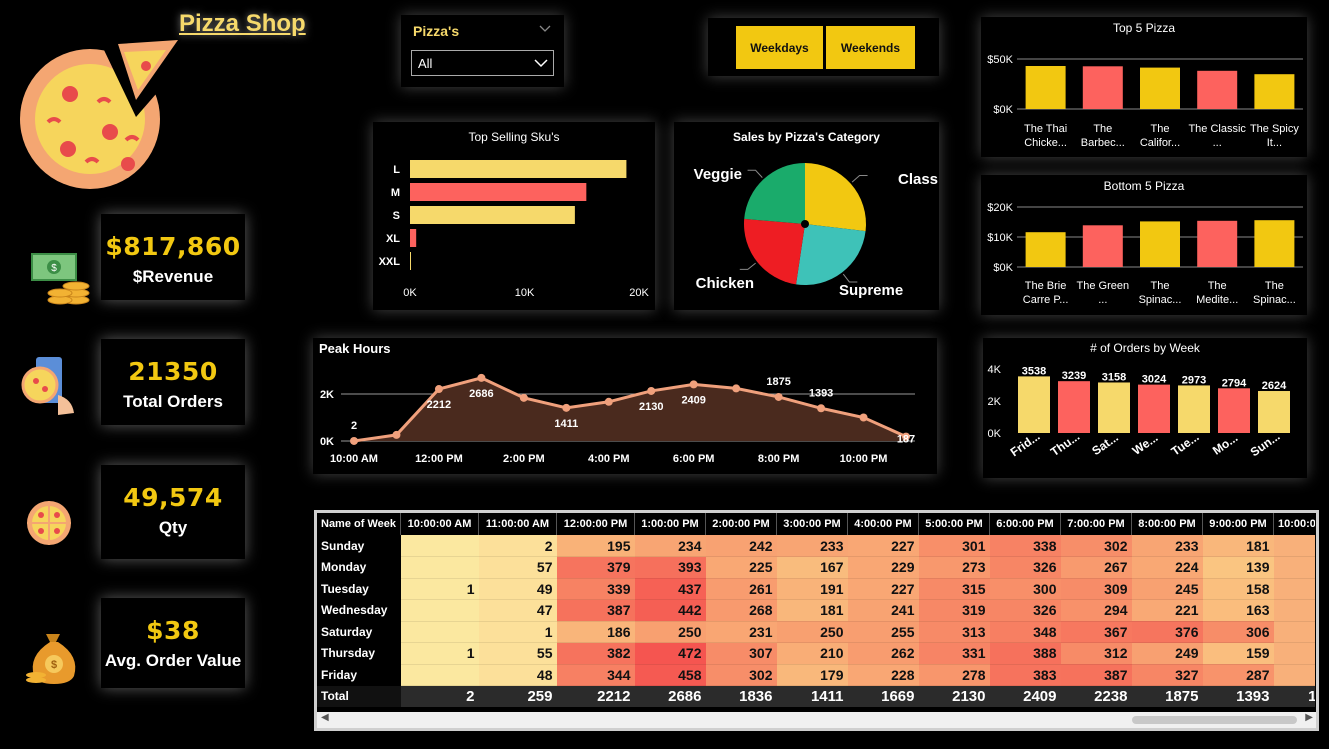 The width and height of the screenshot is (1329, 749). What do you see at coordinates (864, 459) in the screenshot?
I see `x-tick-label: 10:00 PM` at bounding box center [864, 459].